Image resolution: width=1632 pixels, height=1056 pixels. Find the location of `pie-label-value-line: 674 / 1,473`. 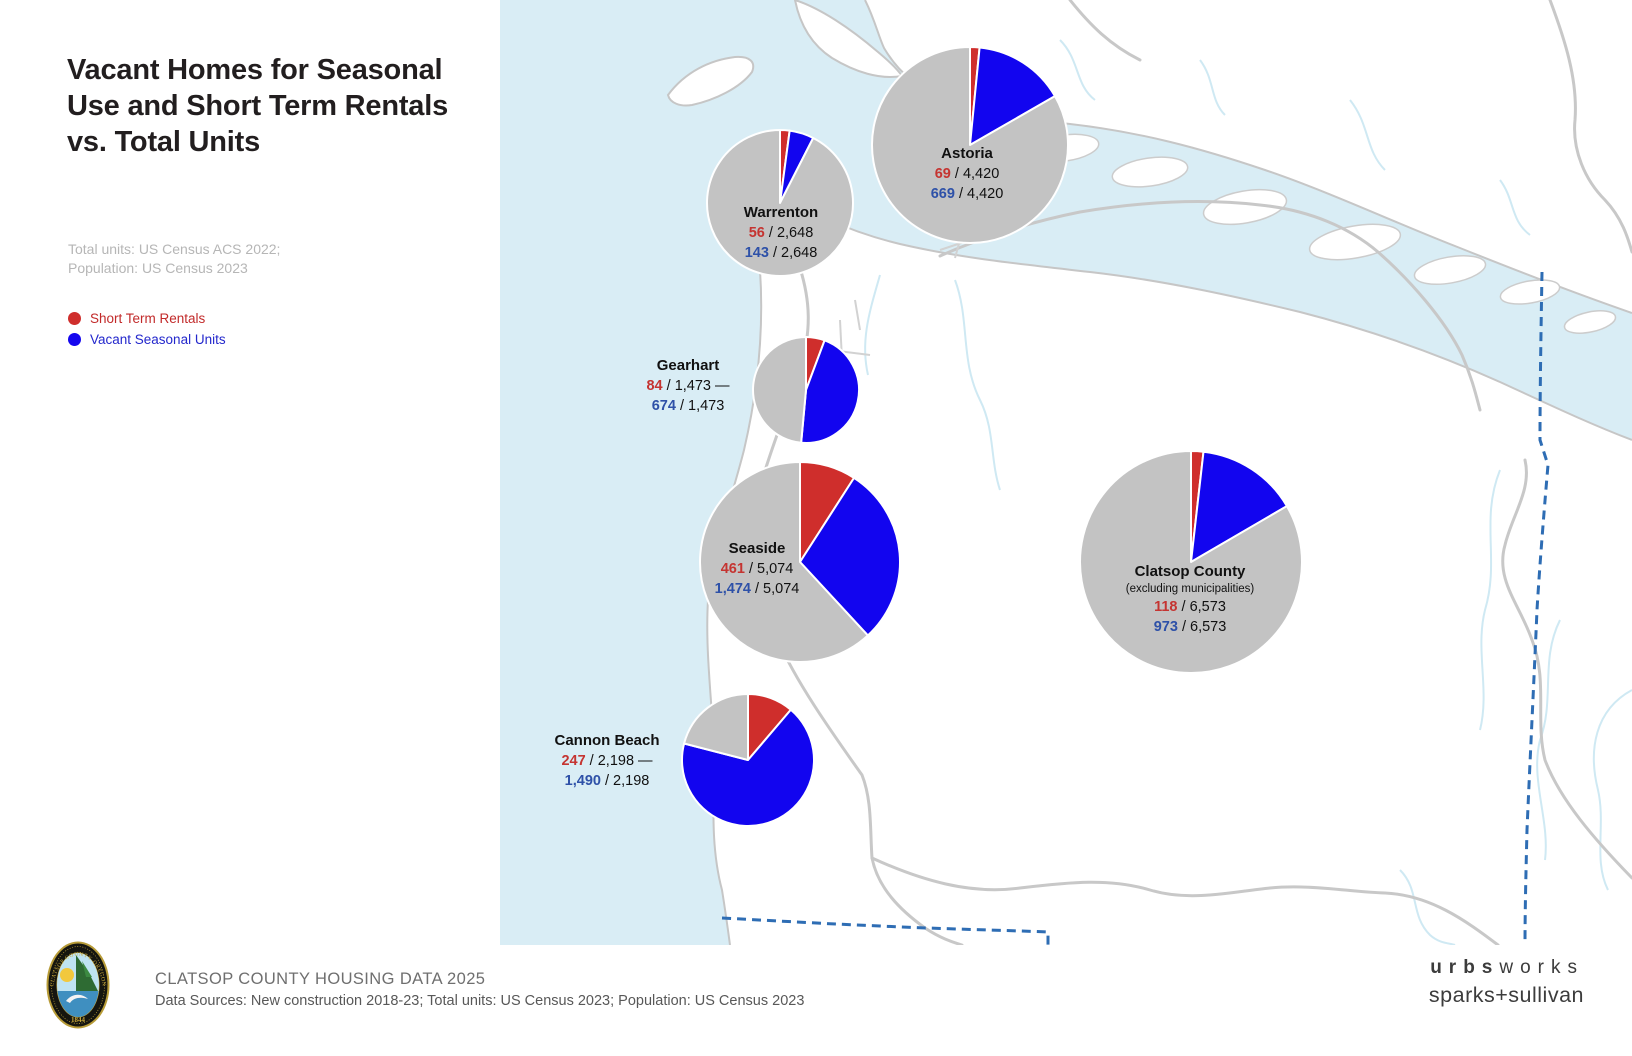

pie-label-value-line: 674 / 1,473 is located at coordinates (688, 406).